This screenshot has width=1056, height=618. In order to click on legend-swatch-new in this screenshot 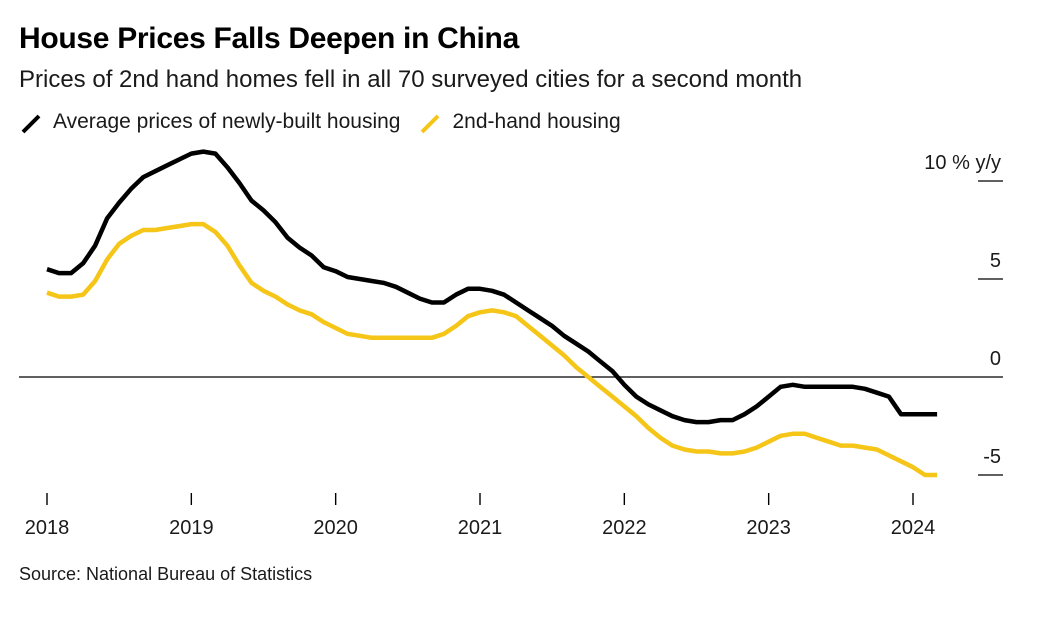, I will do `click(31, 124)`.